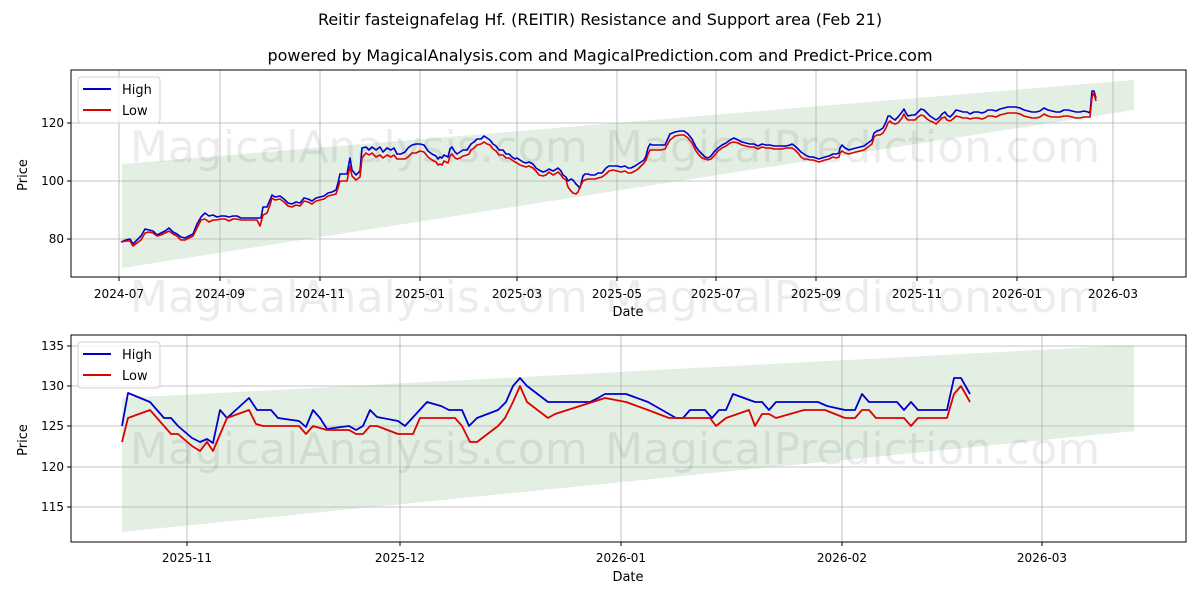 The width and height of the screenshot is (1200, 600). Describe the element at coordinates (420, 294) in the screenshot. I see `top-xtick-label: 2025-01` at that location.